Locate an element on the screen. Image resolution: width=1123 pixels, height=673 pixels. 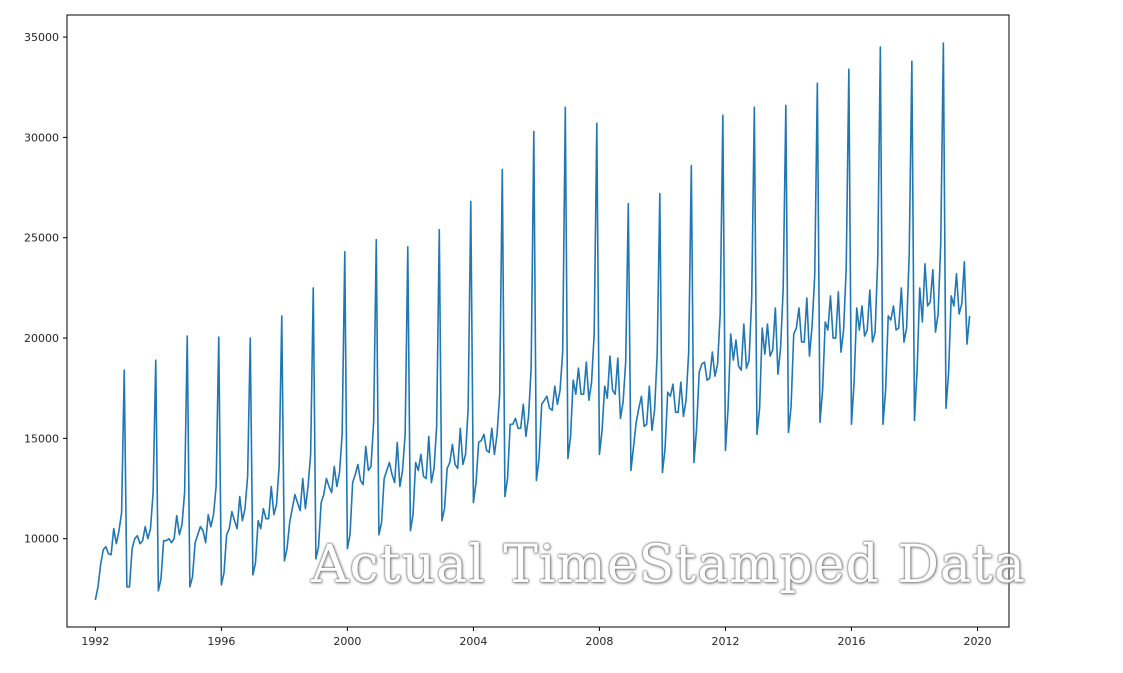
x-tick-label: 2016 is located at coordinates (851, 641).